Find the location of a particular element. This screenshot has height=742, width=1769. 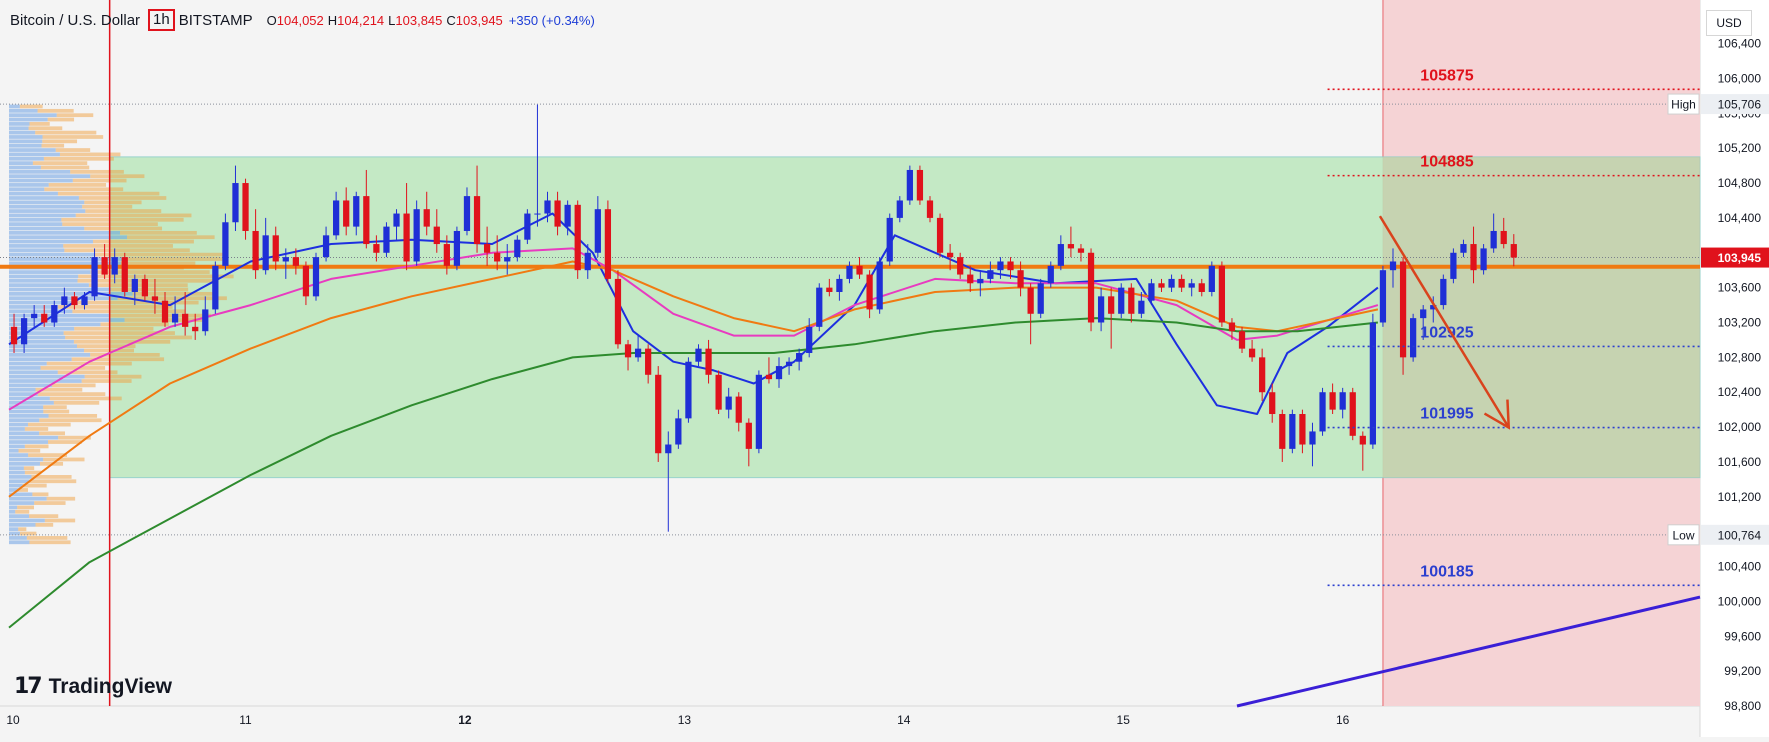

ohlc-low-value: 103,845 is located at coordinates (419, 20).